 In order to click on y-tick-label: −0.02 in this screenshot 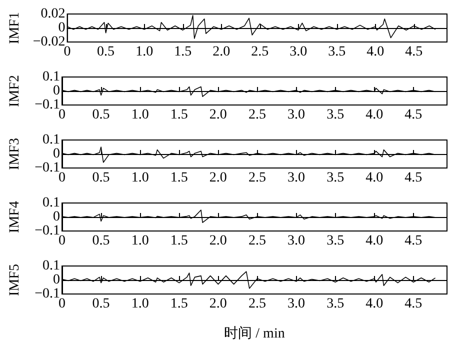, I will do `click(49, 42)`.